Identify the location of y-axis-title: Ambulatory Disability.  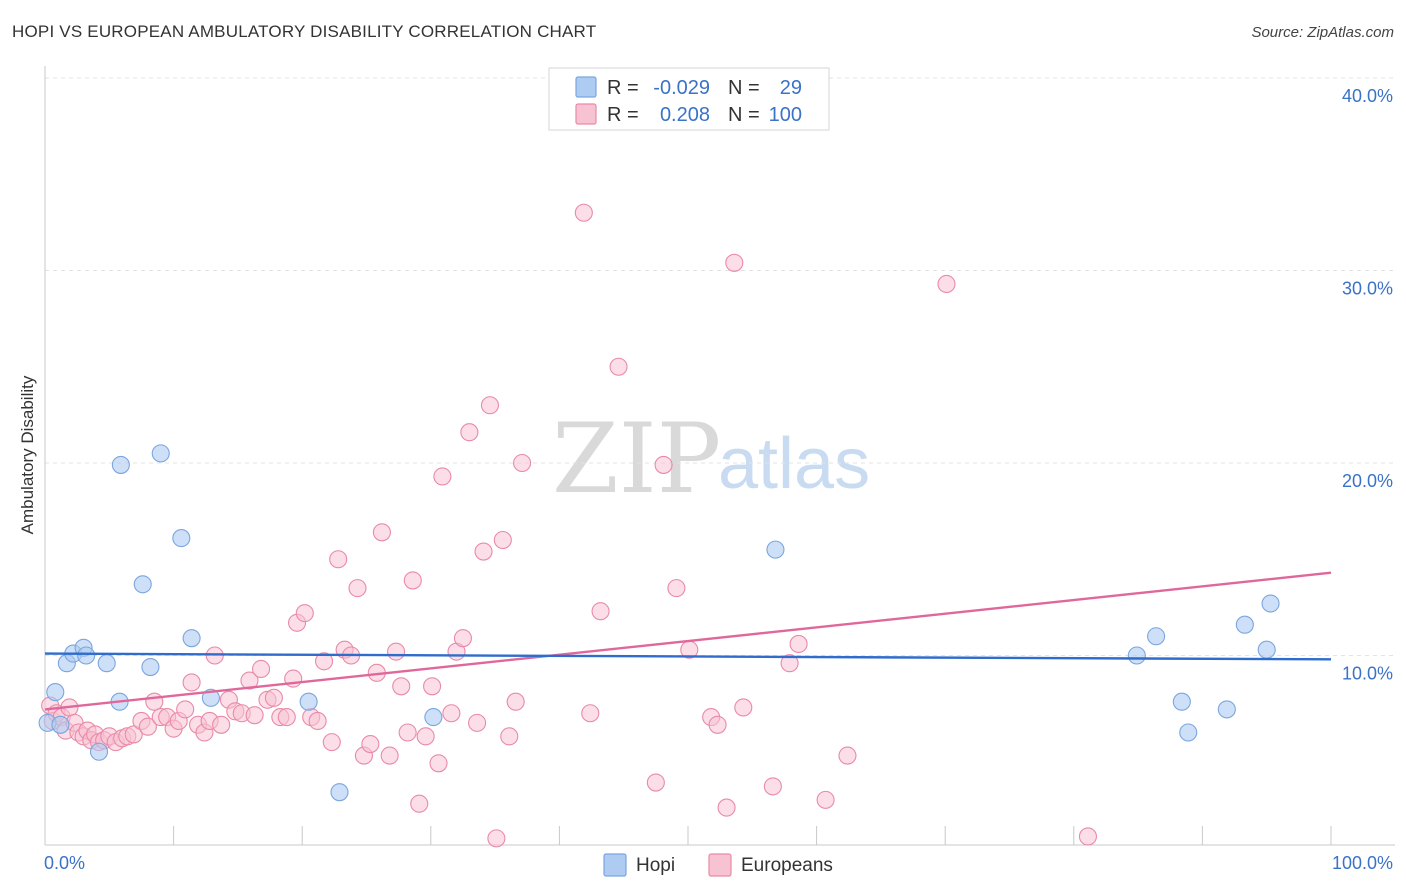
(27, 454).